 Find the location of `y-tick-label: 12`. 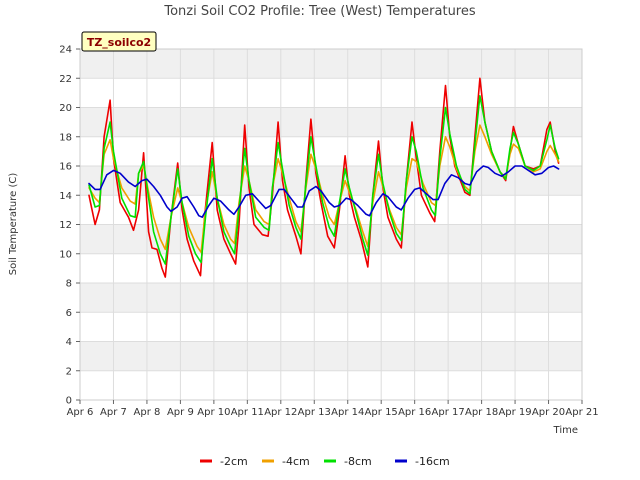

y-tick-label: 12 is located at coordinates (65, 225).